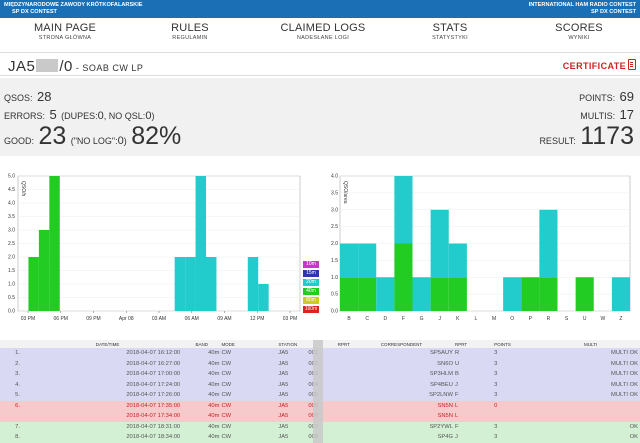 The width and height of the screenshot is (640, 443). Describe the element at coordinates (303, 416) in the screenshot. I see `row-station: JA5007` at that location.